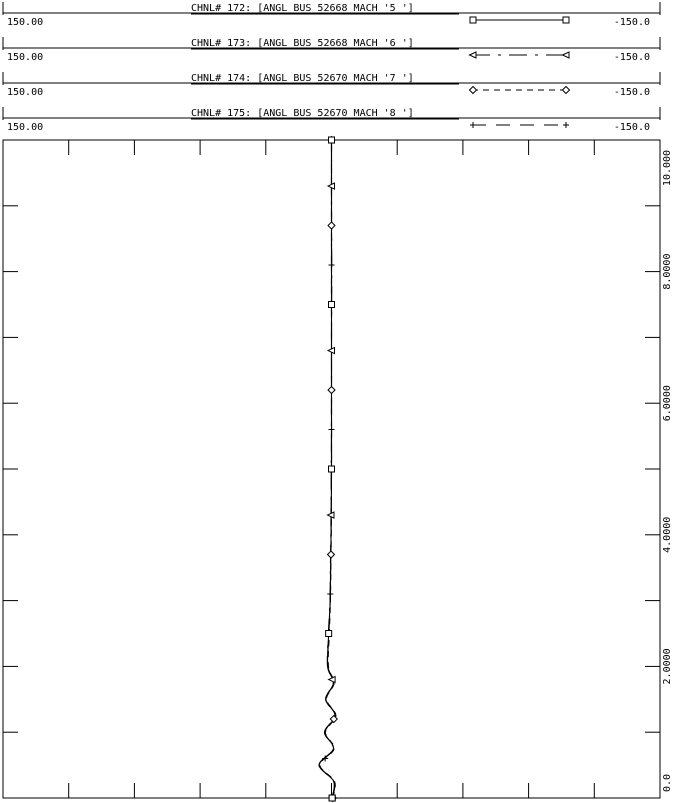 The image size is (675, 803). What do you see at coordinates (302, 8) in the screenshot?
I see `legend-series-name: CHNL# 172: [ANGL BUS 52668 MACH '5 ']` at bounding box center [302, 8].